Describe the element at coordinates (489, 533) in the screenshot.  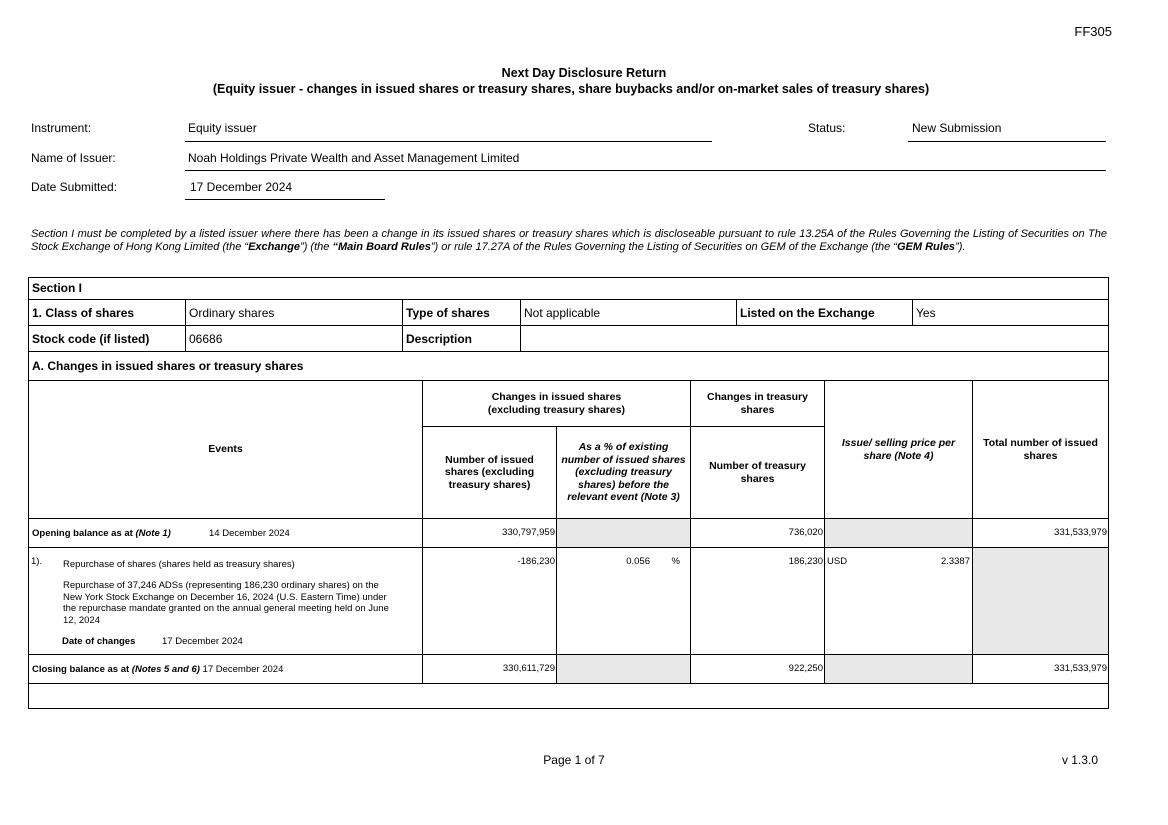
I see `opening-issued: 330,797,959` at that location.